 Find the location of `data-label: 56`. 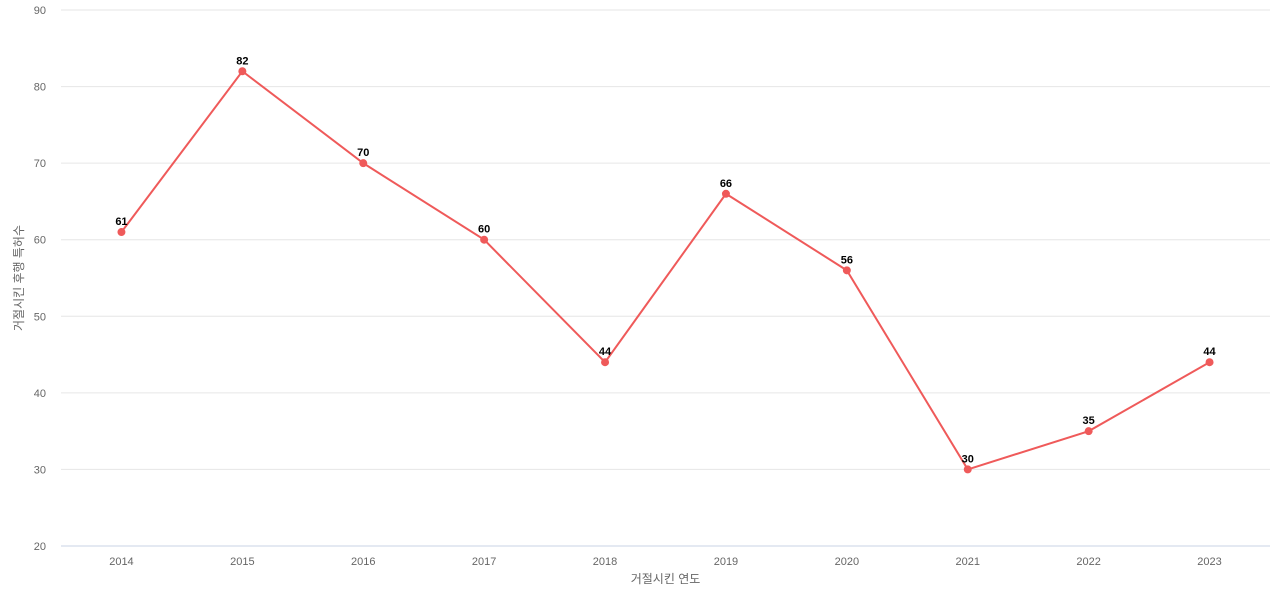

data-label: 56 is located at coordinates (847, 260).